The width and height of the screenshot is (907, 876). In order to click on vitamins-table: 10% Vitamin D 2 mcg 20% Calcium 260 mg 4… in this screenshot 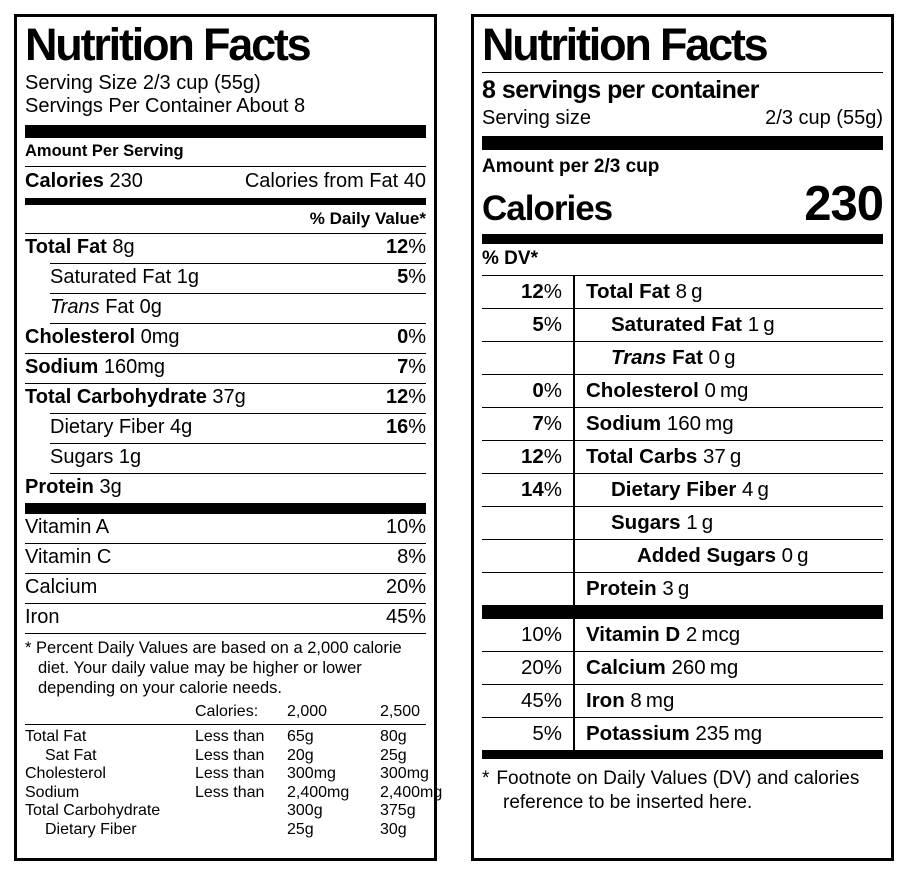, I will do `click(682, 684)`.